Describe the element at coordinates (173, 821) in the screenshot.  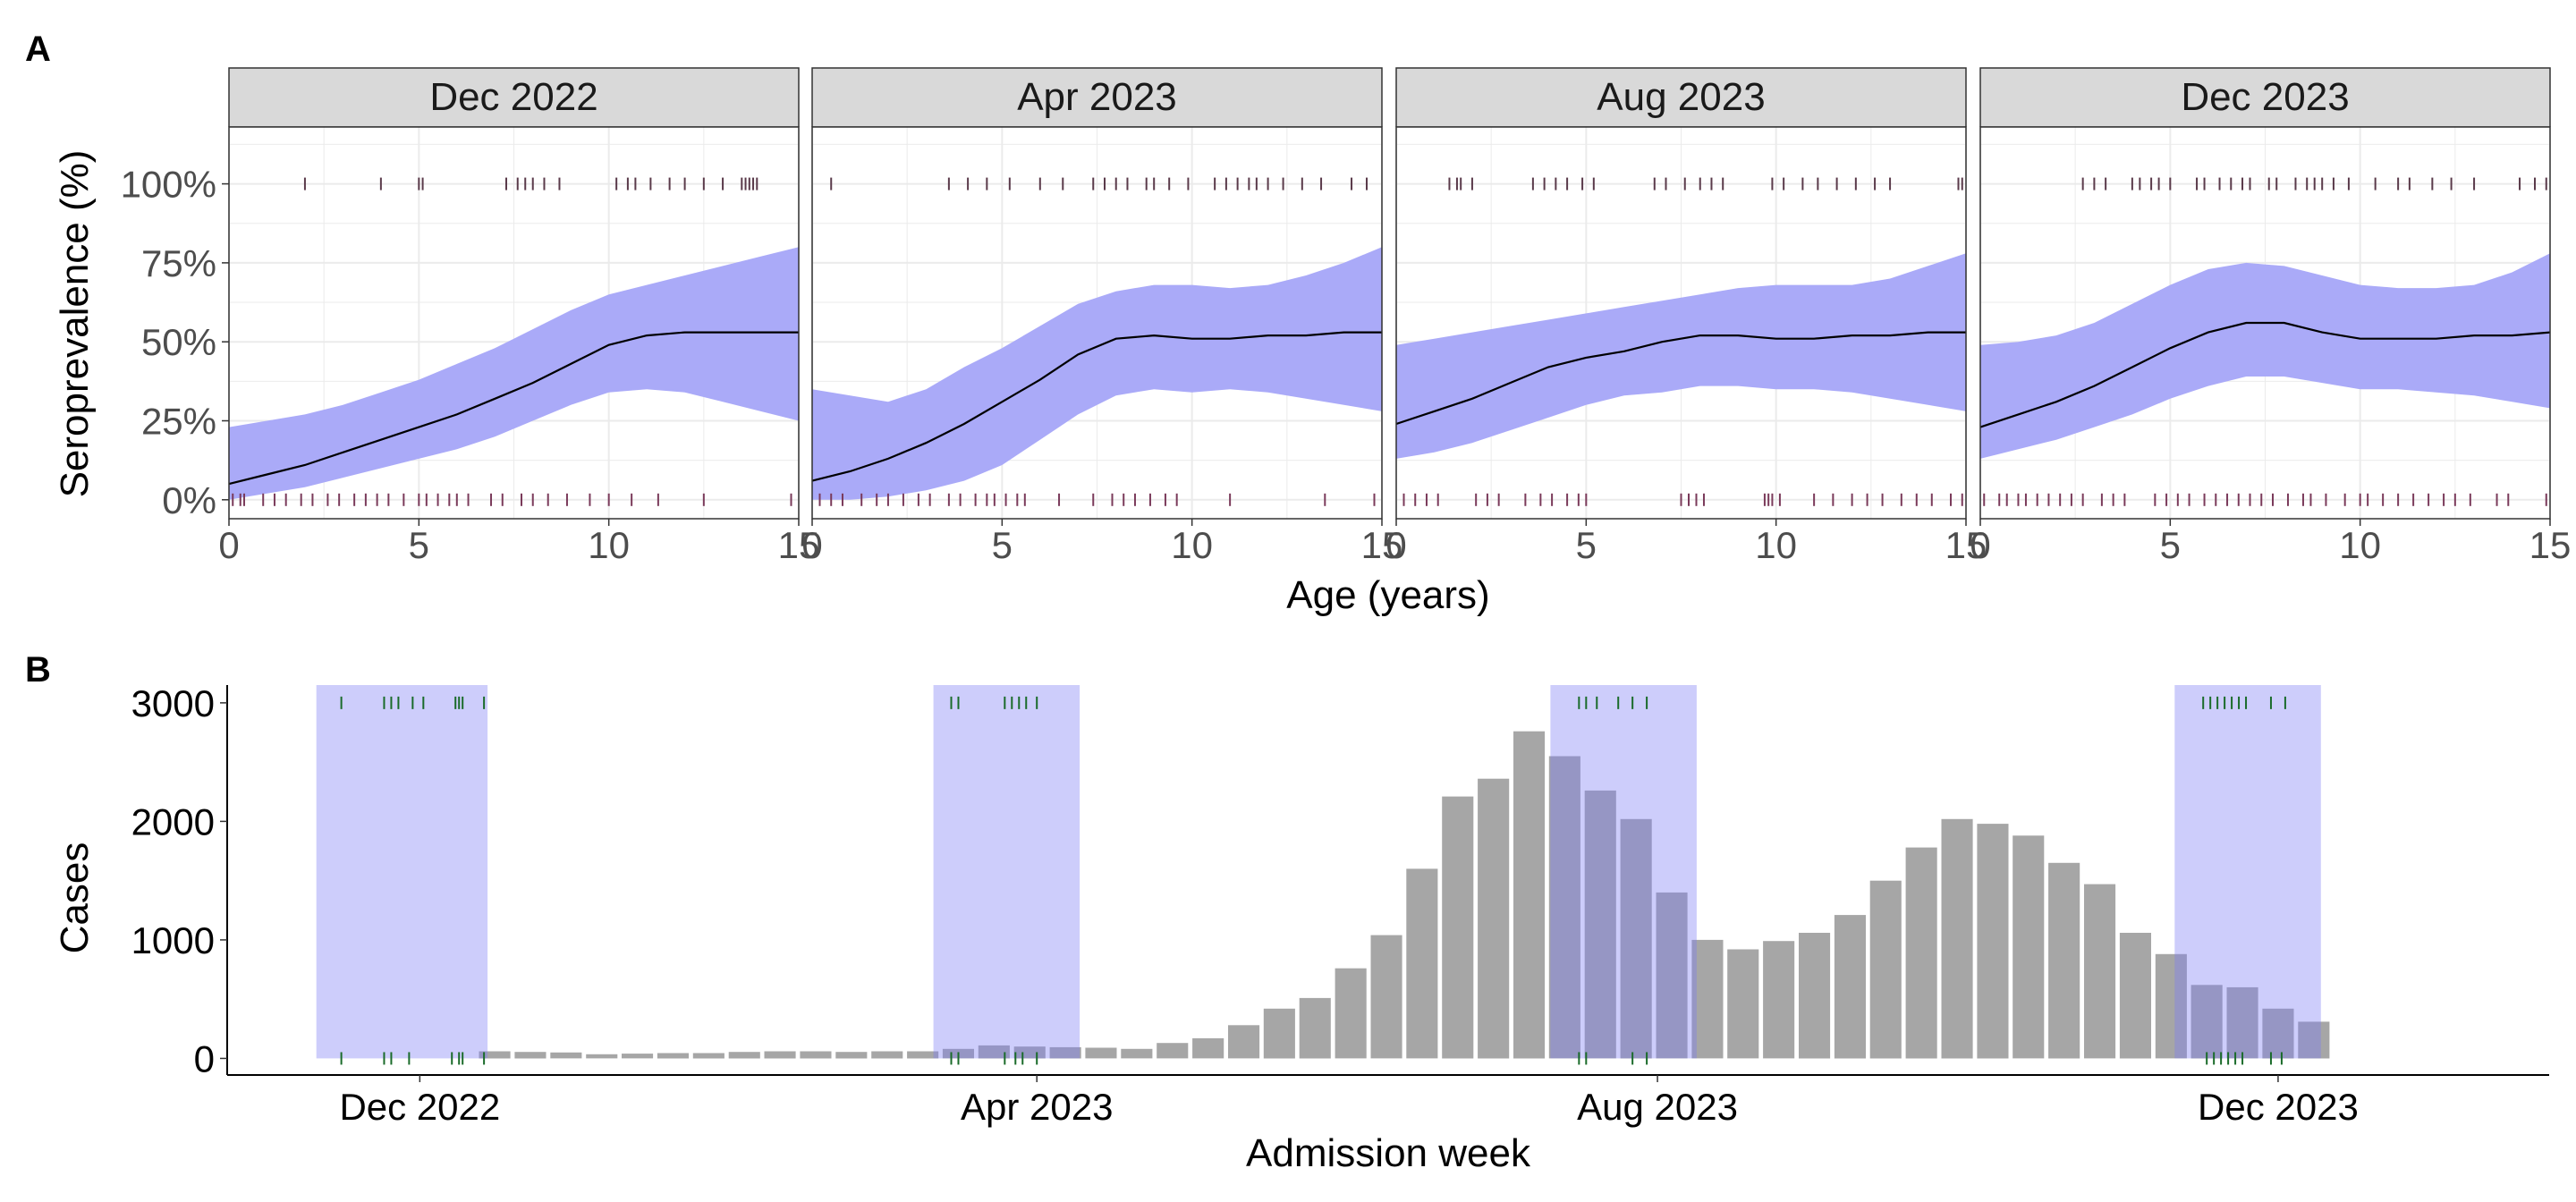
I see `y-tick-label: 2000` at that location.